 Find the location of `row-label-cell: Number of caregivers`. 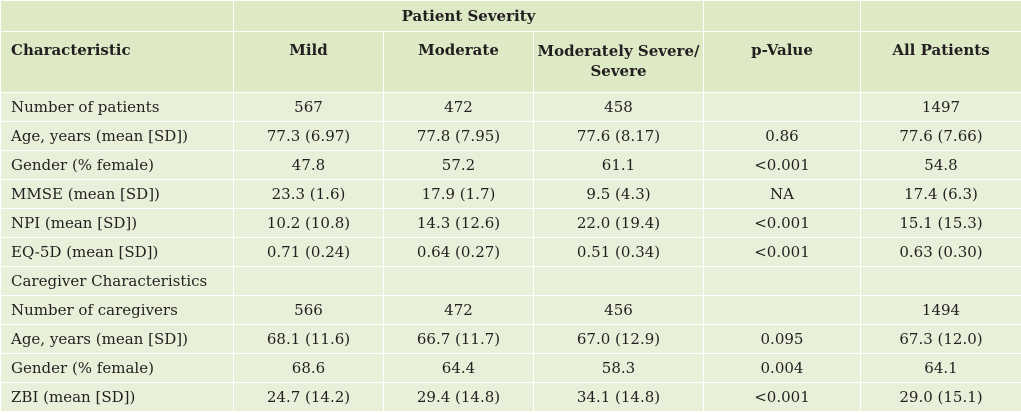

row-label-cell: Number of caregivers is located at coordinates (117, 310).